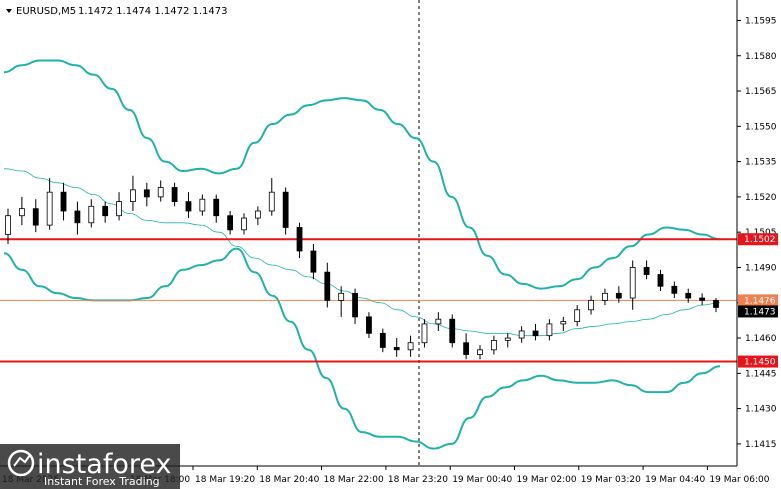  I want to click on y-tick-label: 1.1580, so click(761, 57).